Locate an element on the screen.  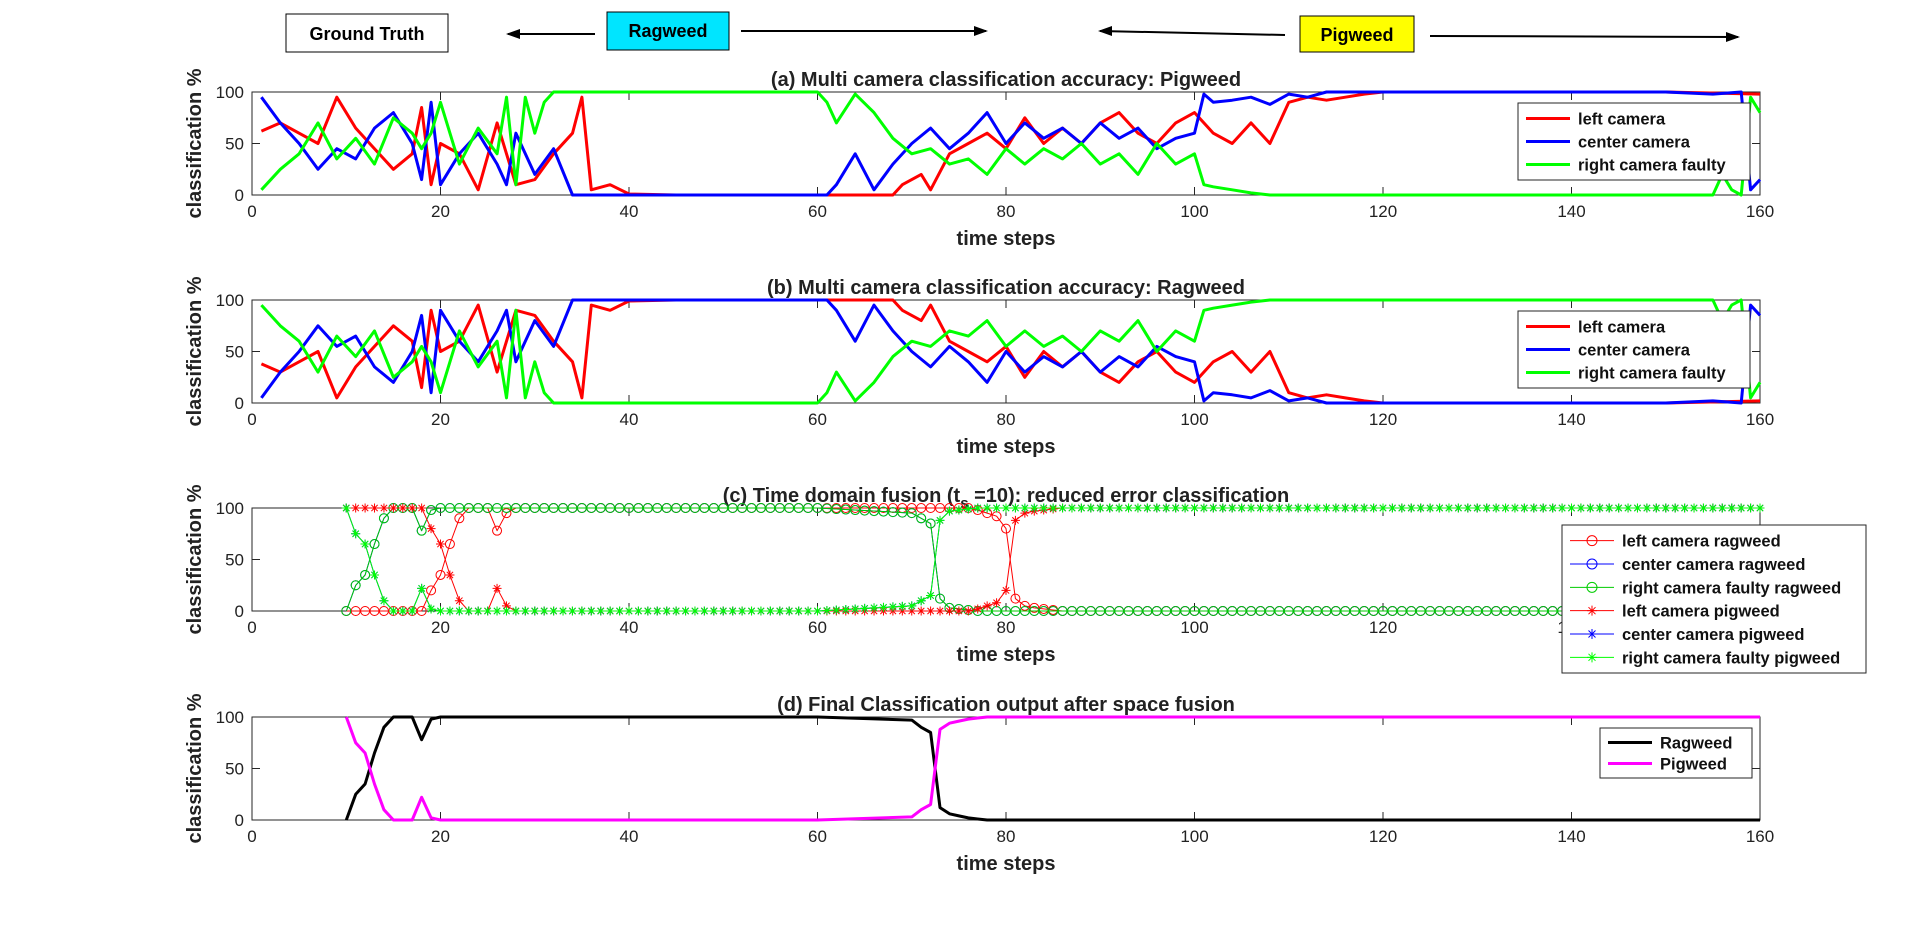
y-axis-label-d: classification % is located at coordinates (195, 768).